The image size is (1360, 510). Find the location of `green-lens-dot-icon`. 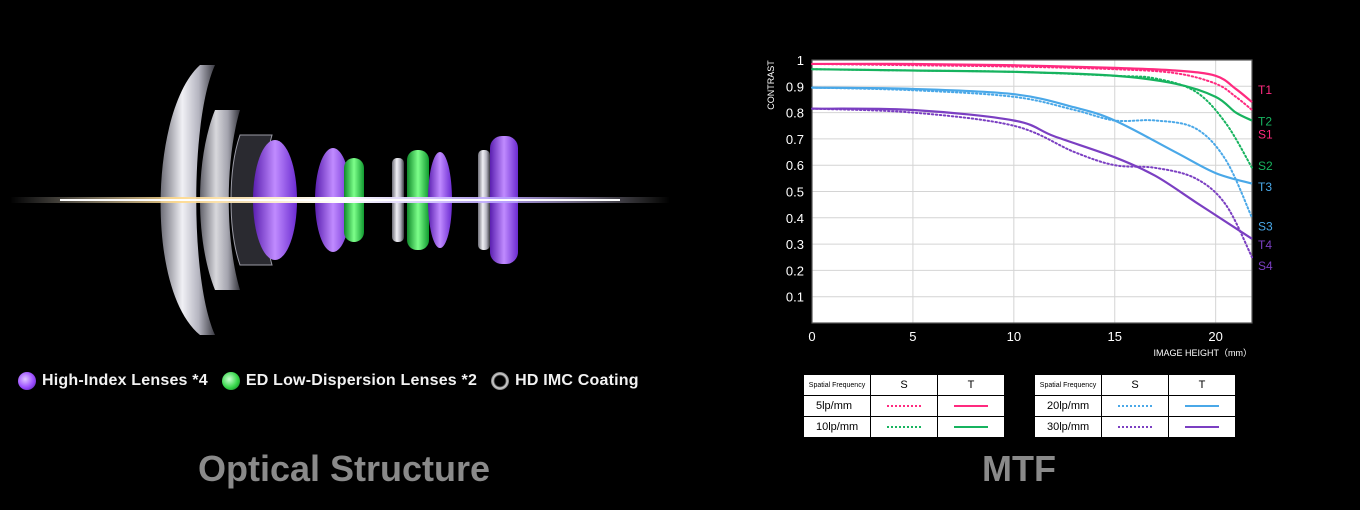

green-lens-dot-icon is located at coordinates (230, 381).